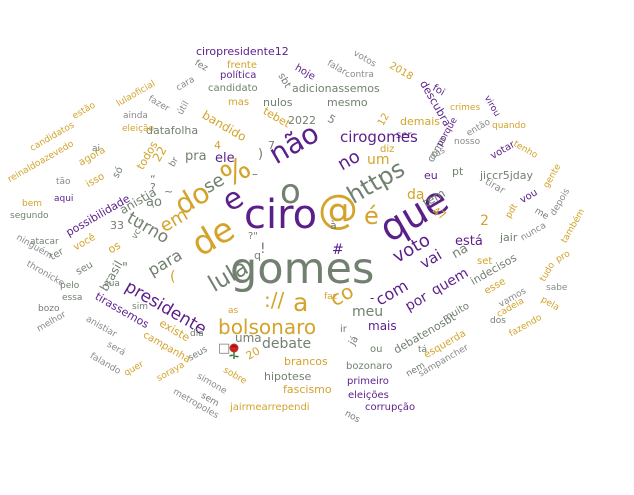  What do you see at coordinates (512, 211) in the screenshot?
I see `cloud-word: pdt` at bounding box center [512, 211].